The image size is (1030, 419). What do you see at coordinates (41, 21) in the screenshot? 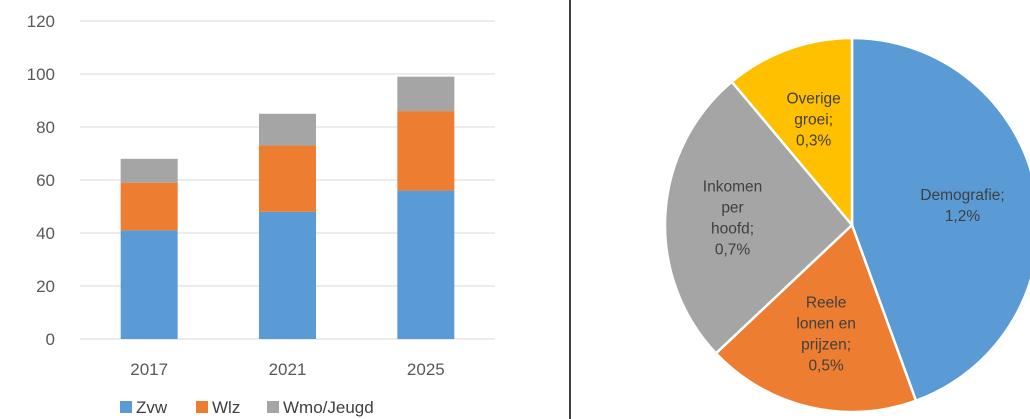
I see `y-tick-label: 120` at bounding box center [41, 21].